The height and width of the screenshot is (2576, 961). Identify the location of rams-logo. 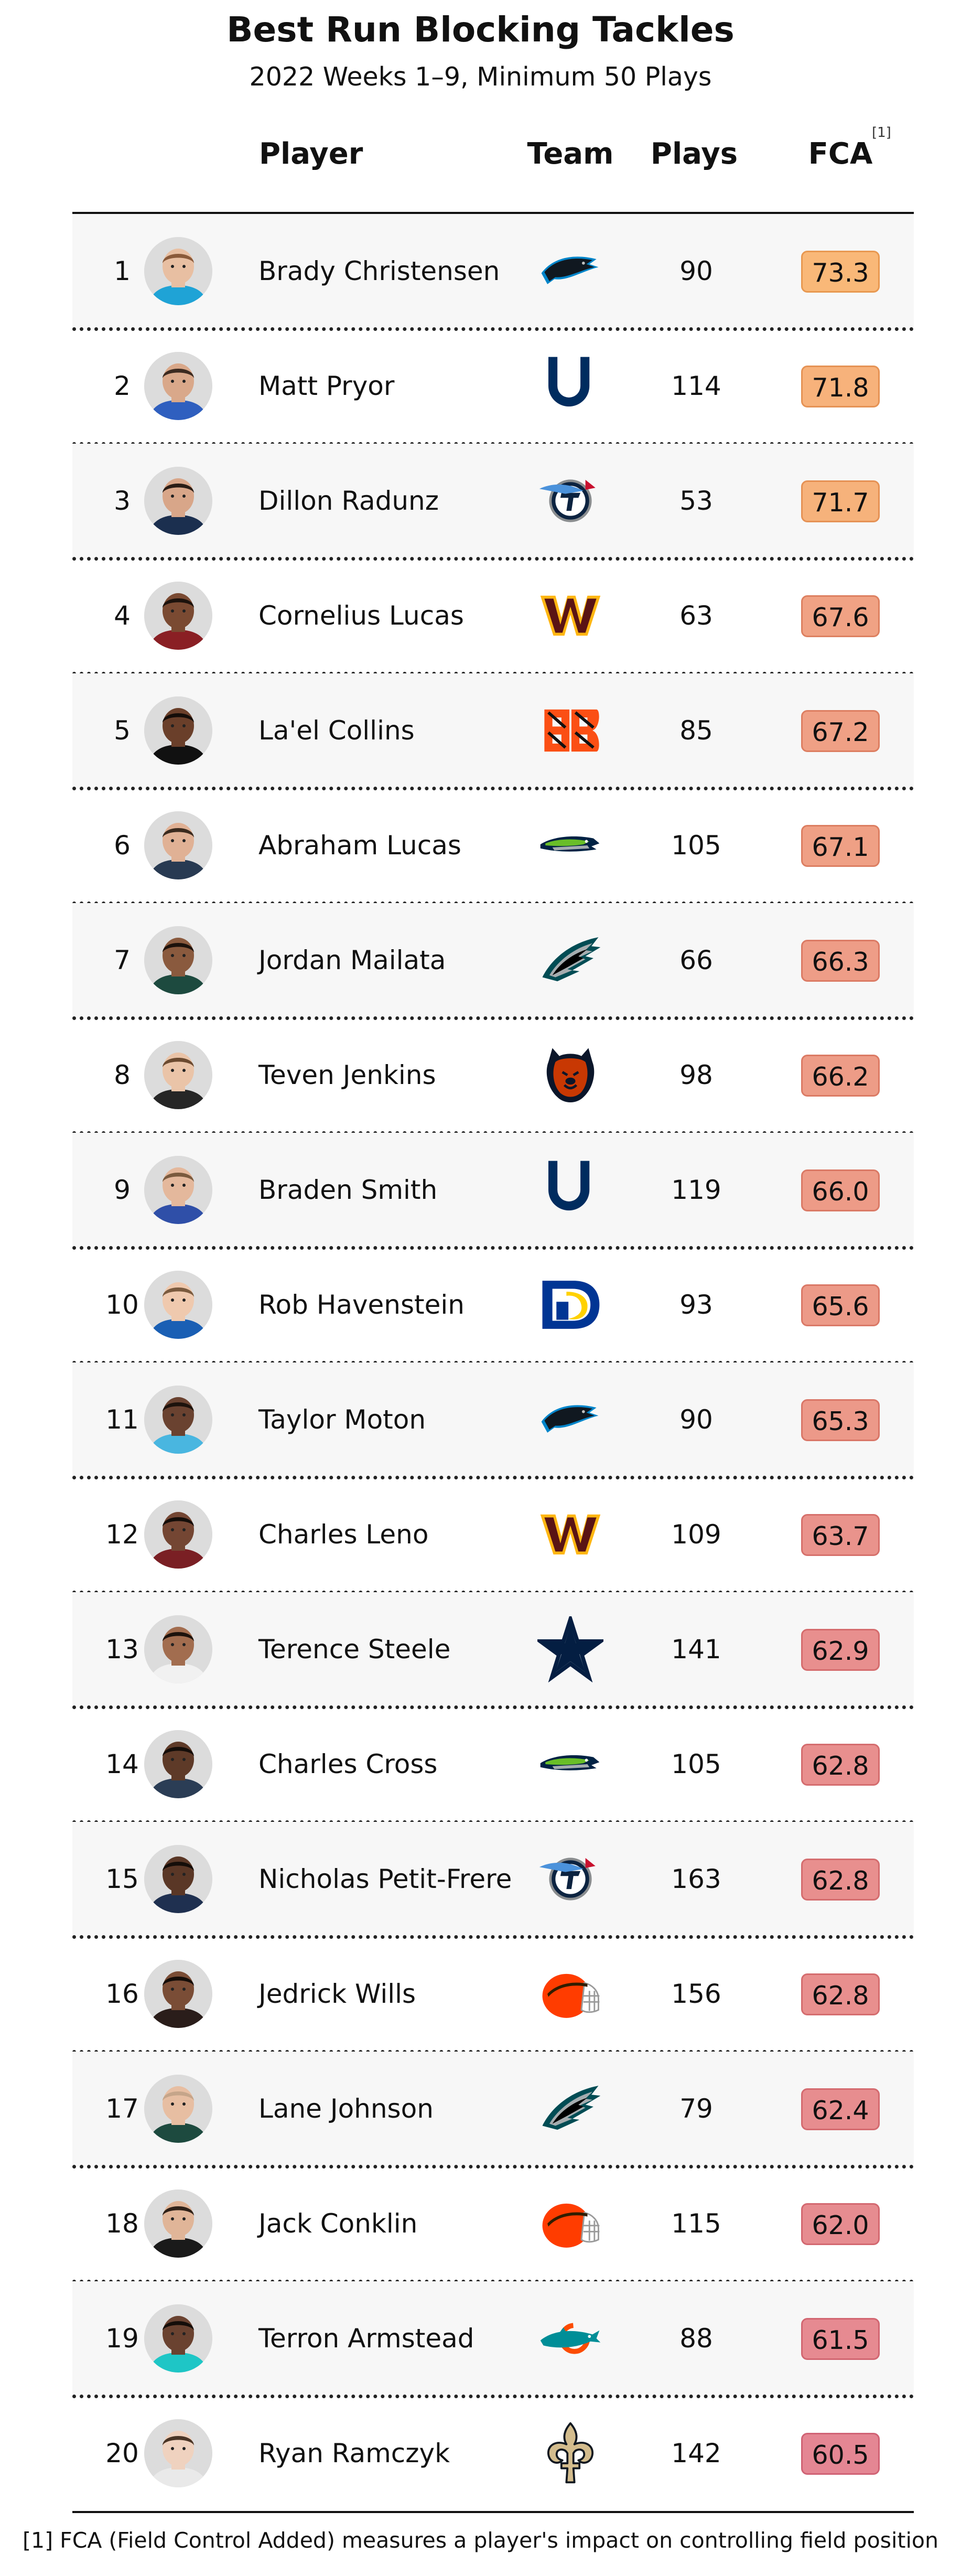
(571, 1305).